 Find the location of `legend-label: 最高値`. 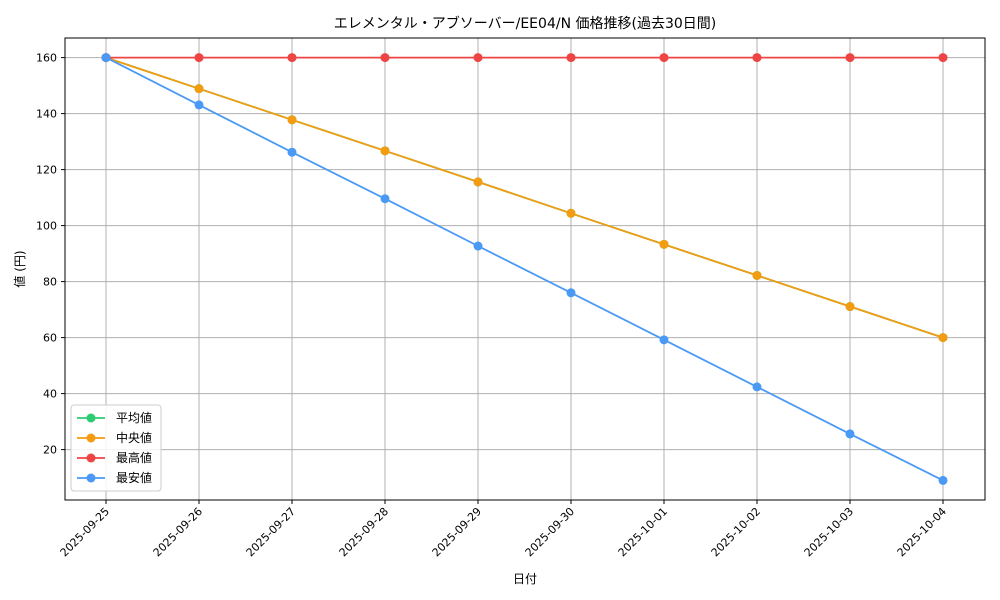

legend-label: 最高値 is located at coordinates (134, 457).